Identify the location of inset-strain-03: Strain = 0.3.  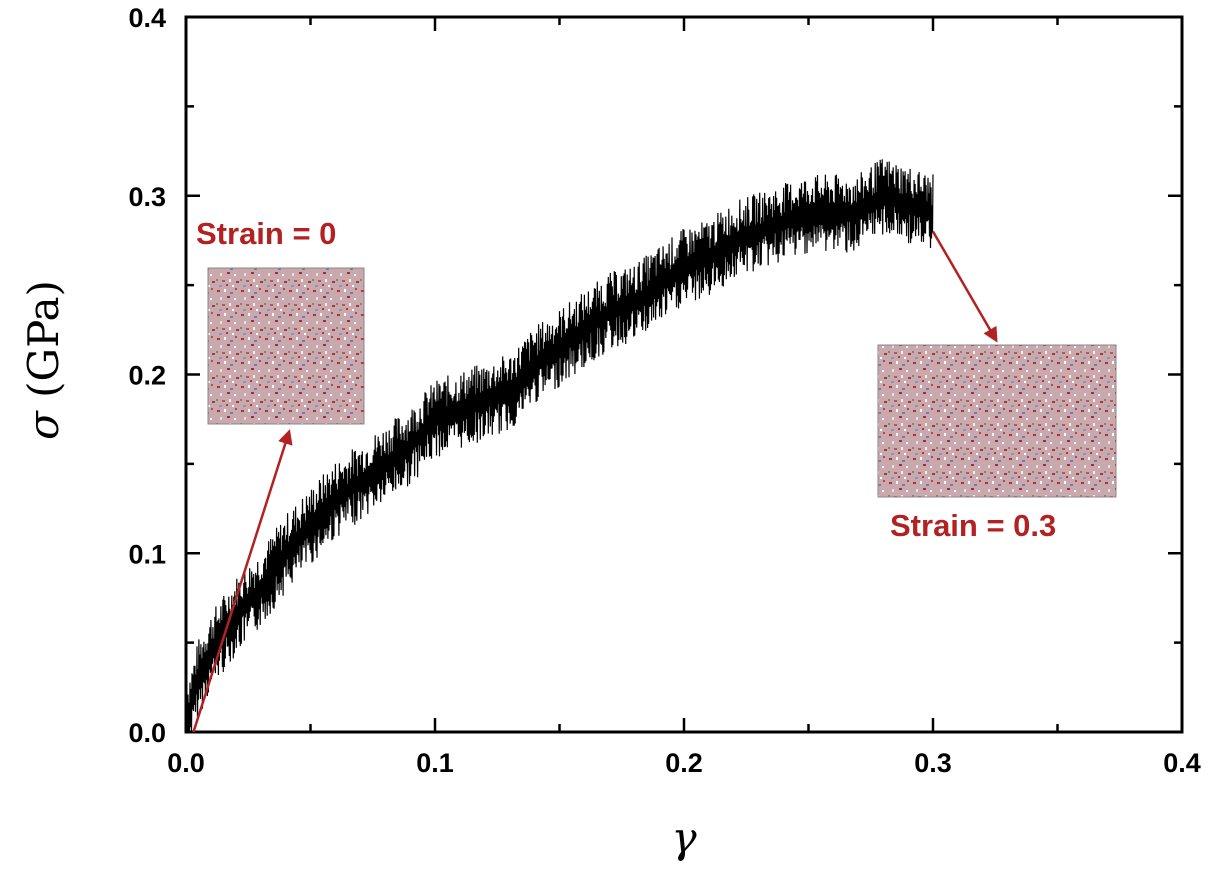
(997, 443).